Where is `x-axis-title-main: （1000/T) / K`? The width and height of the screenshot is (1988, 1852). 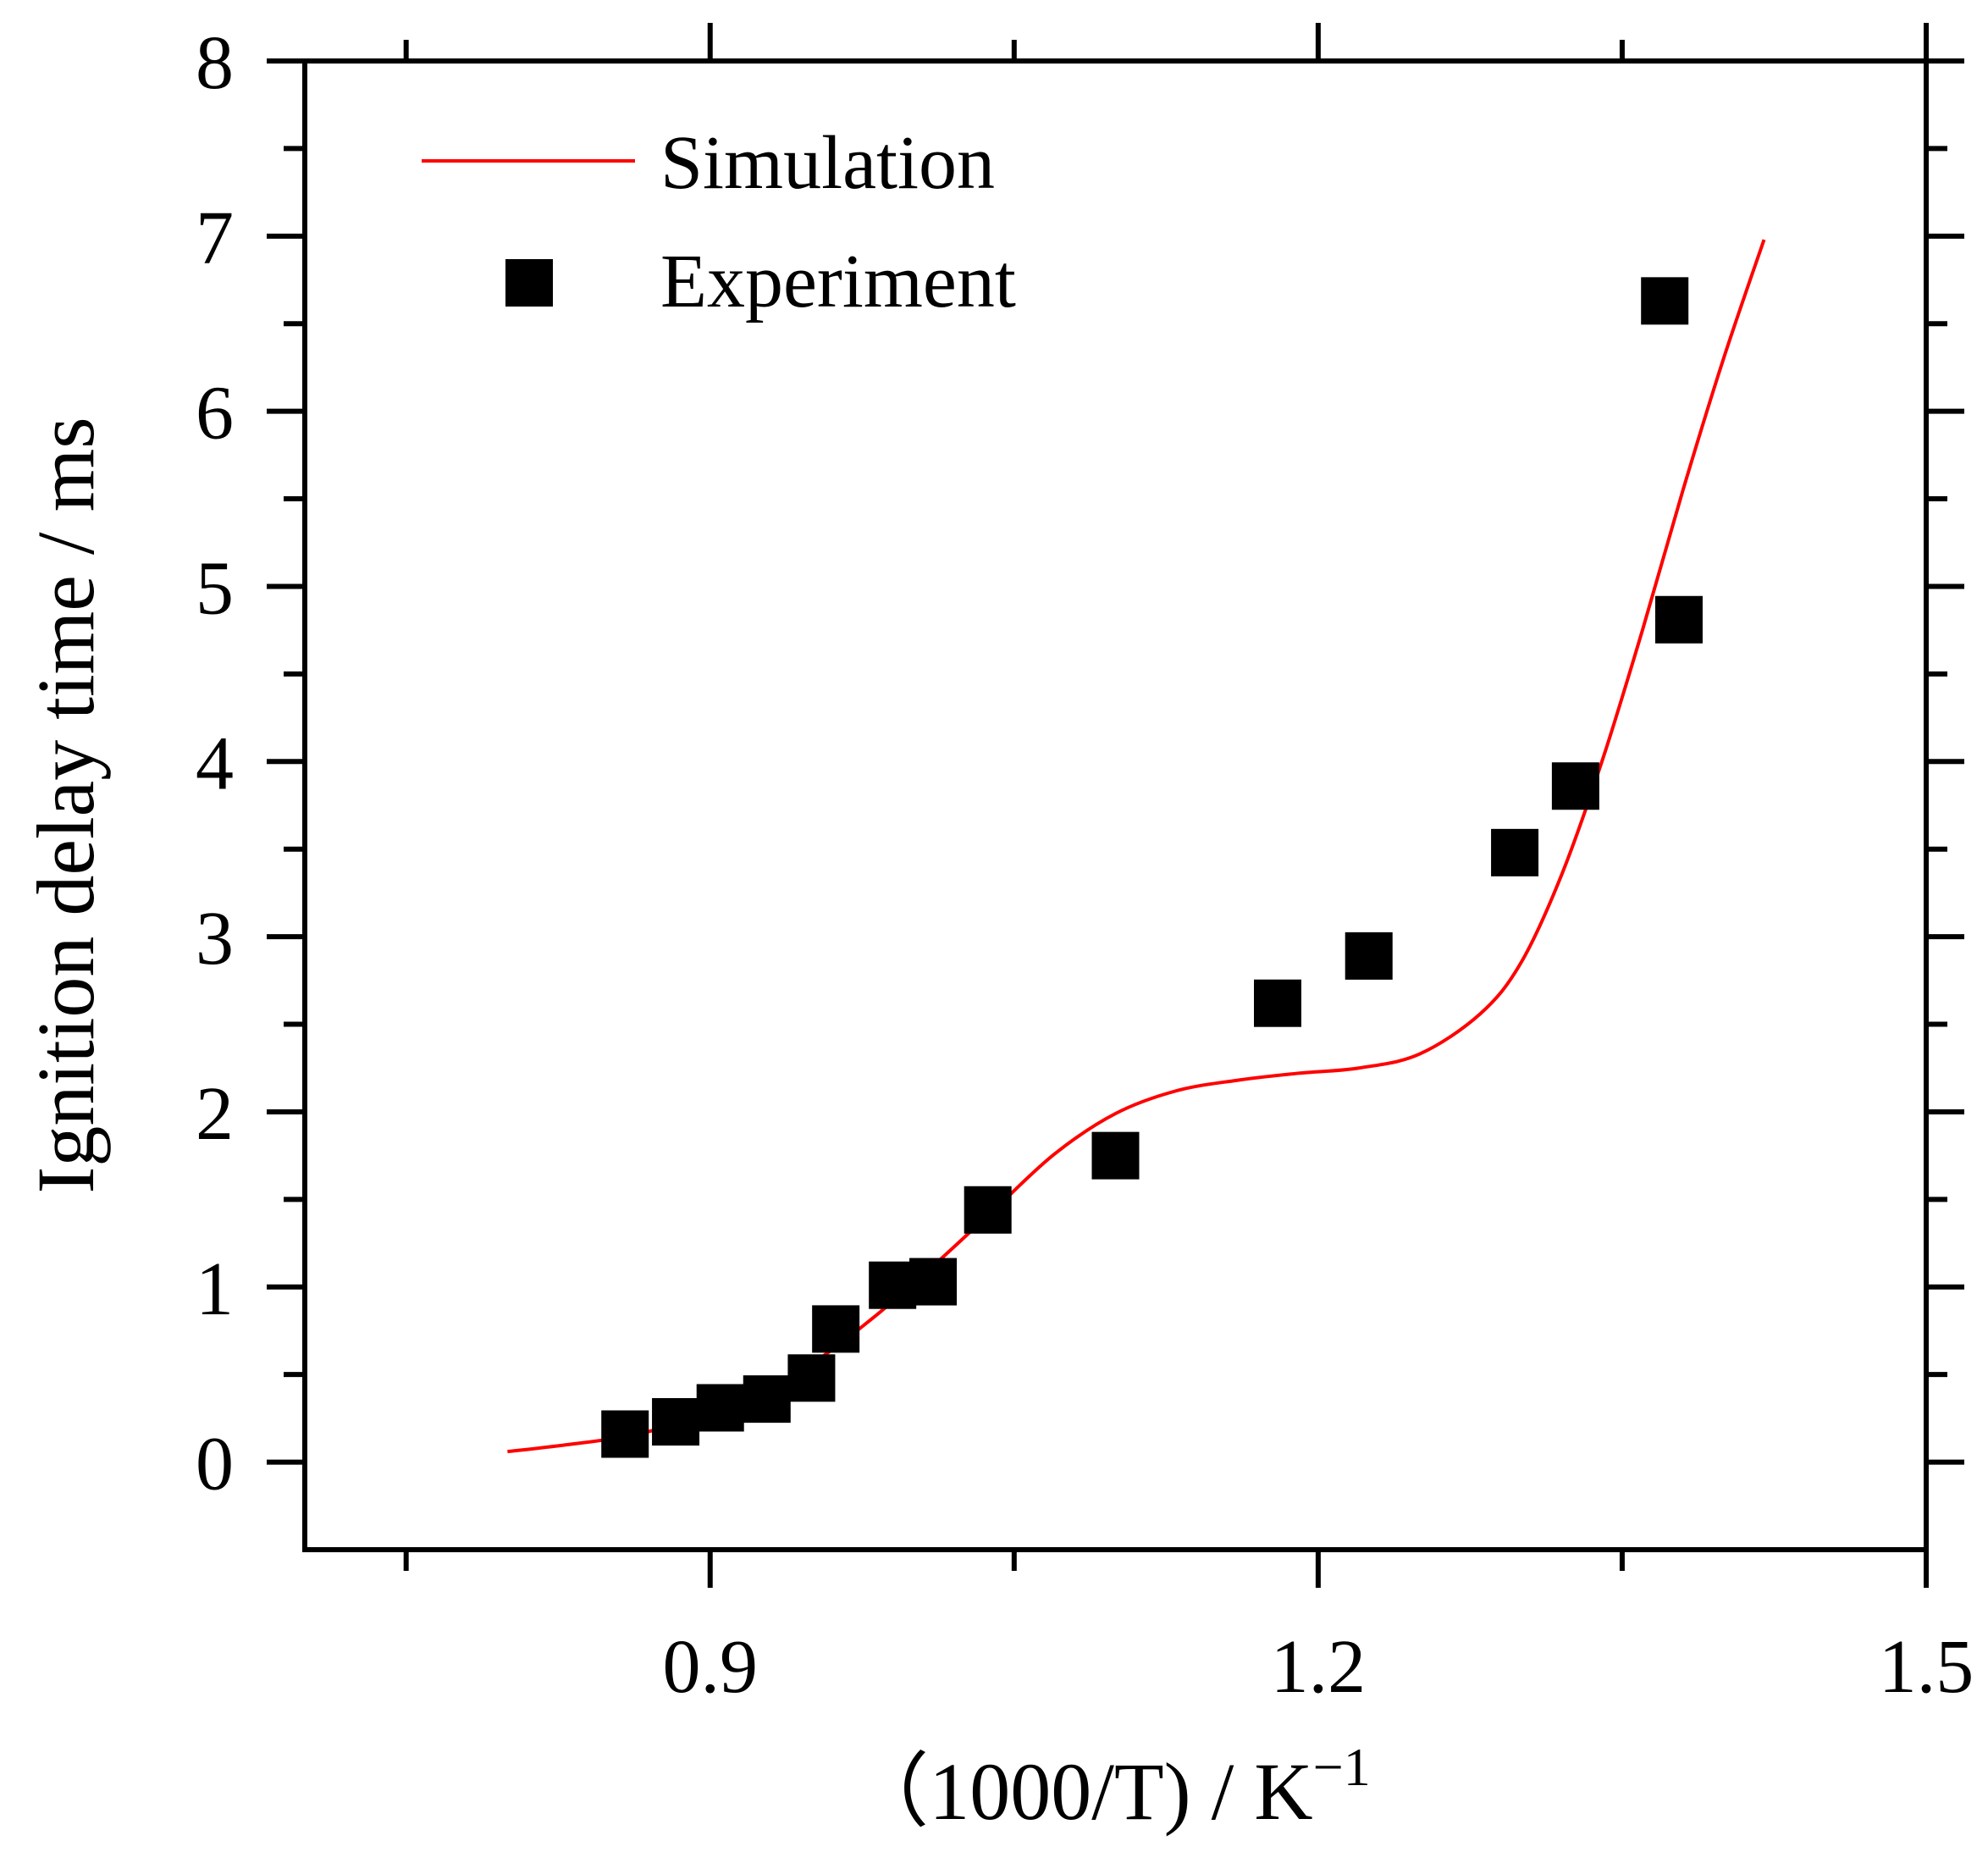 x-axis-title-main: （1000/T) / K is located at coordinates (1080, 1791).